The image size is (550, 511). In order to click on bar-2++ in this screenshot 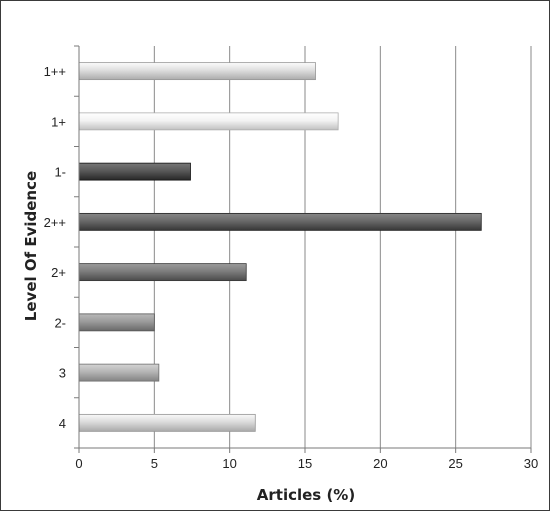, I will do `click(280, 221)`.